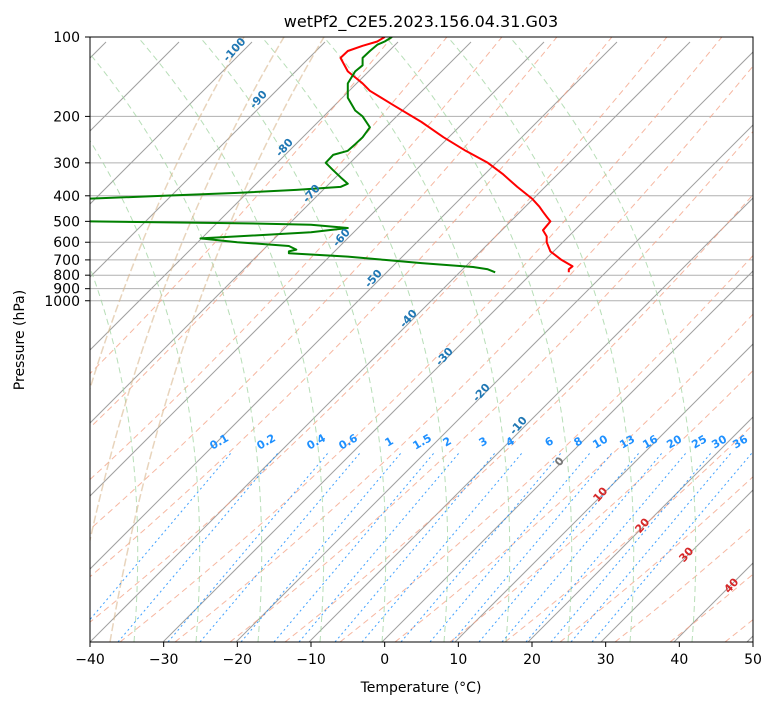 The image size is (775, 712). Describe the element at coordinates (66, 222) in the screenshot. I see `y-tick-label: 500` at that location.